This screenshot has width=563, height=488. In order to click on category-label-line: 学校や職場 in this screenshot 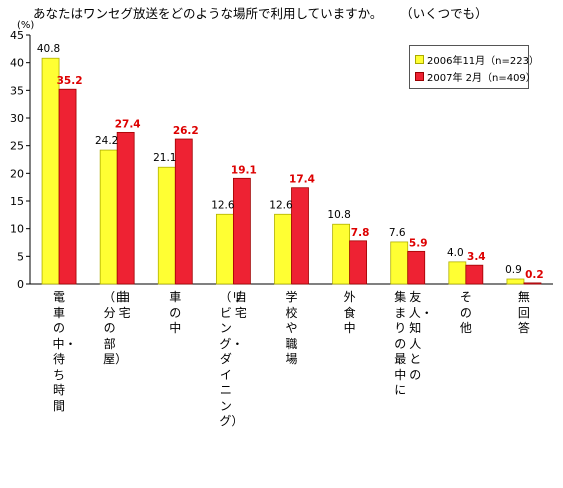, I will do `click(291, 328)`.